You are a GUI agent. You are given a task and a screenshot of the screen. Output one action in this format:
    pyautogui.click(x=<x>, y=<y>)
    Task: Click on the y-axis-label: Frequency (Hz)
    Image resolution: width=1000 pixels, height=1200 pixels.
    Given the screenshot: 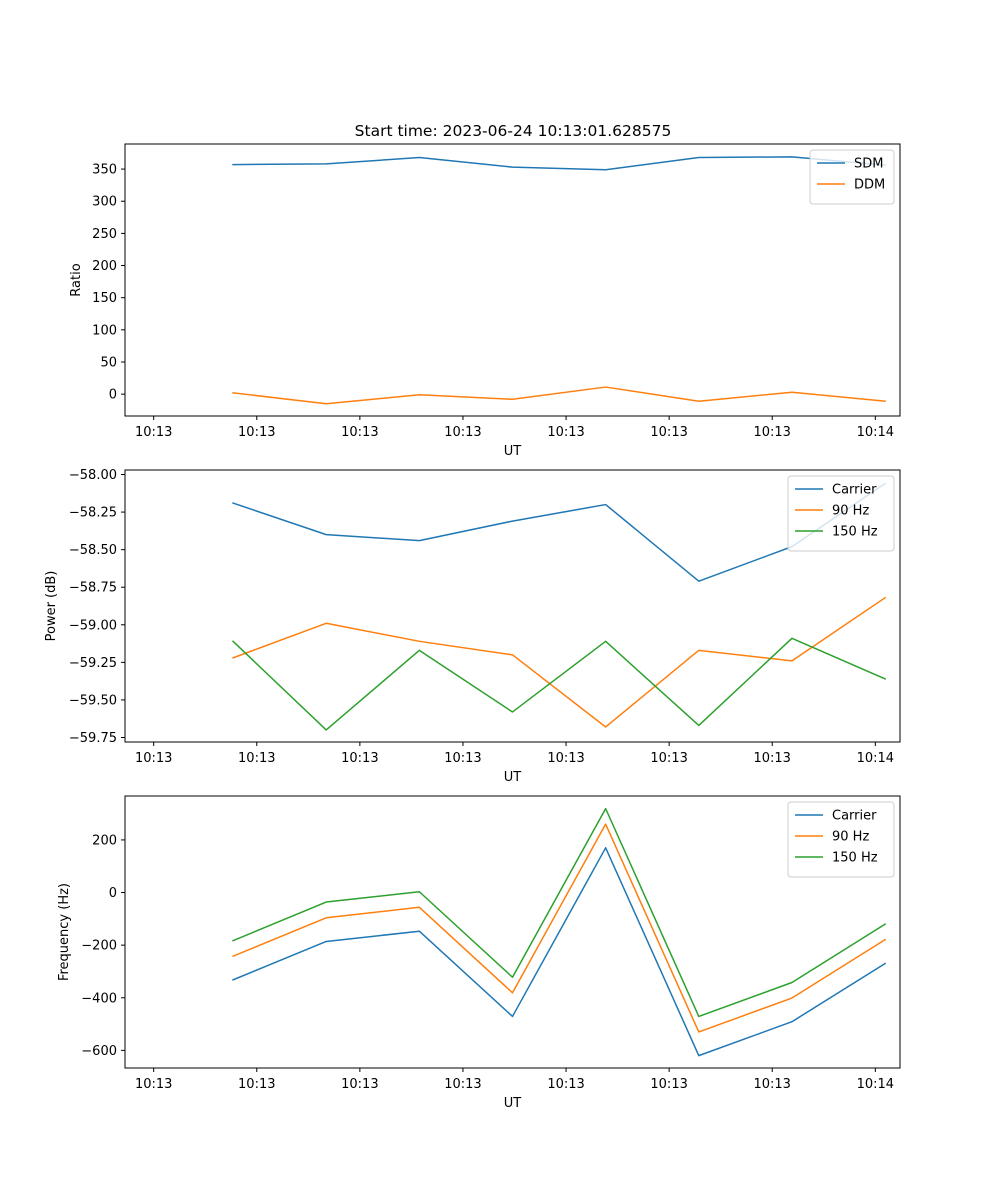 What is the action you would take?
    pyautogui.click(x=64, y=932)
    